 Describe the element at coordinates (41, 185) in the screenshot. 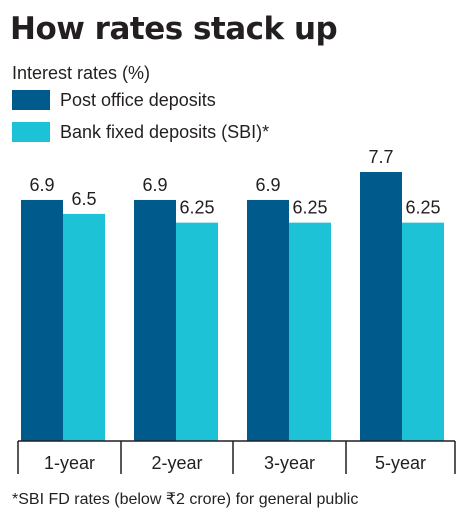

I see `data-label-post-office-deposits-1-year: 6.9` at that location.